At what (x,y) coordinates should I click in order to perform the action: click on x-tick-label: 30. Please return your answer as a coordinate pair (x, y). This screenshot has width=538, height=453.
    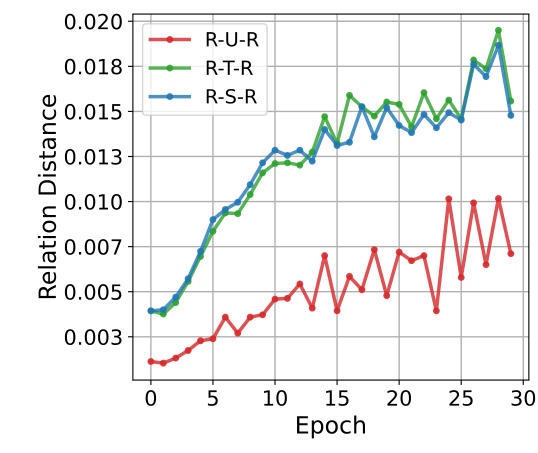
    Looking at the image, I should click on (524, 398).